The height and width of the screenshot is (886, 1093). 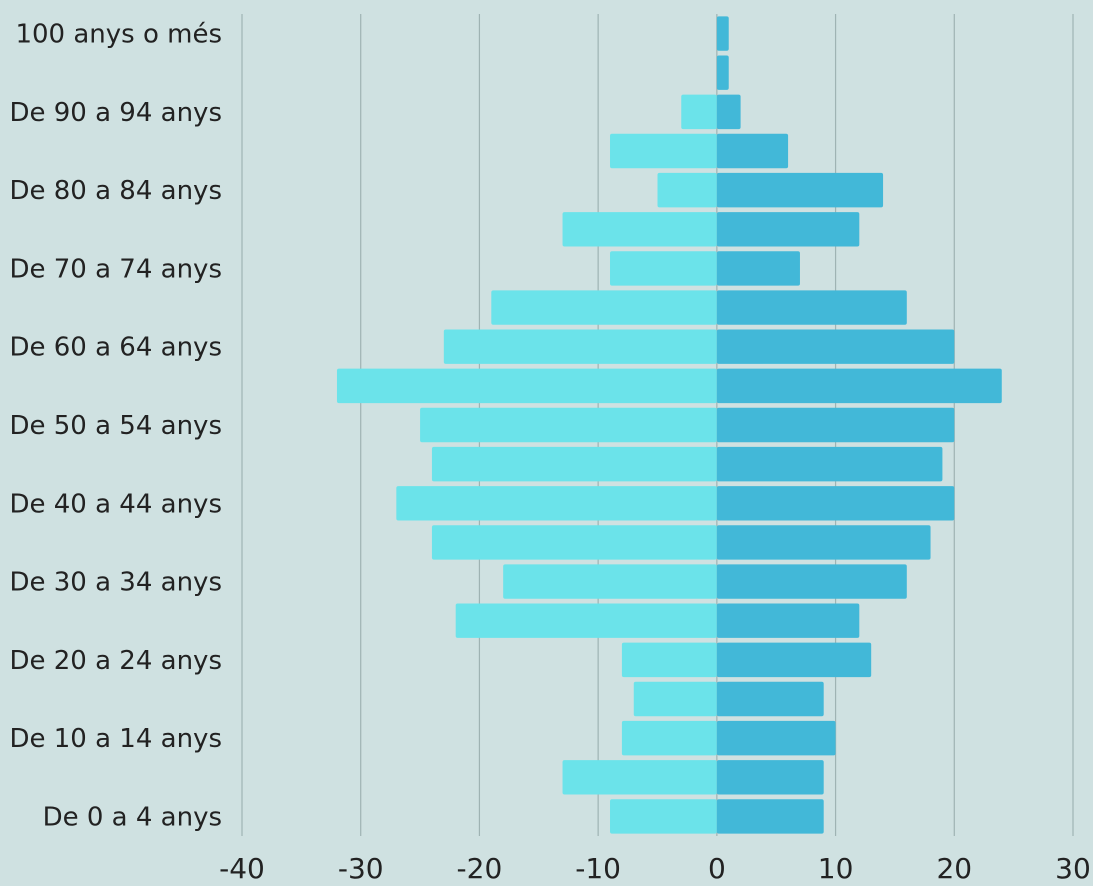 I want to click on category-label: De 40 a 44 anys, so click(x=115, y=504).